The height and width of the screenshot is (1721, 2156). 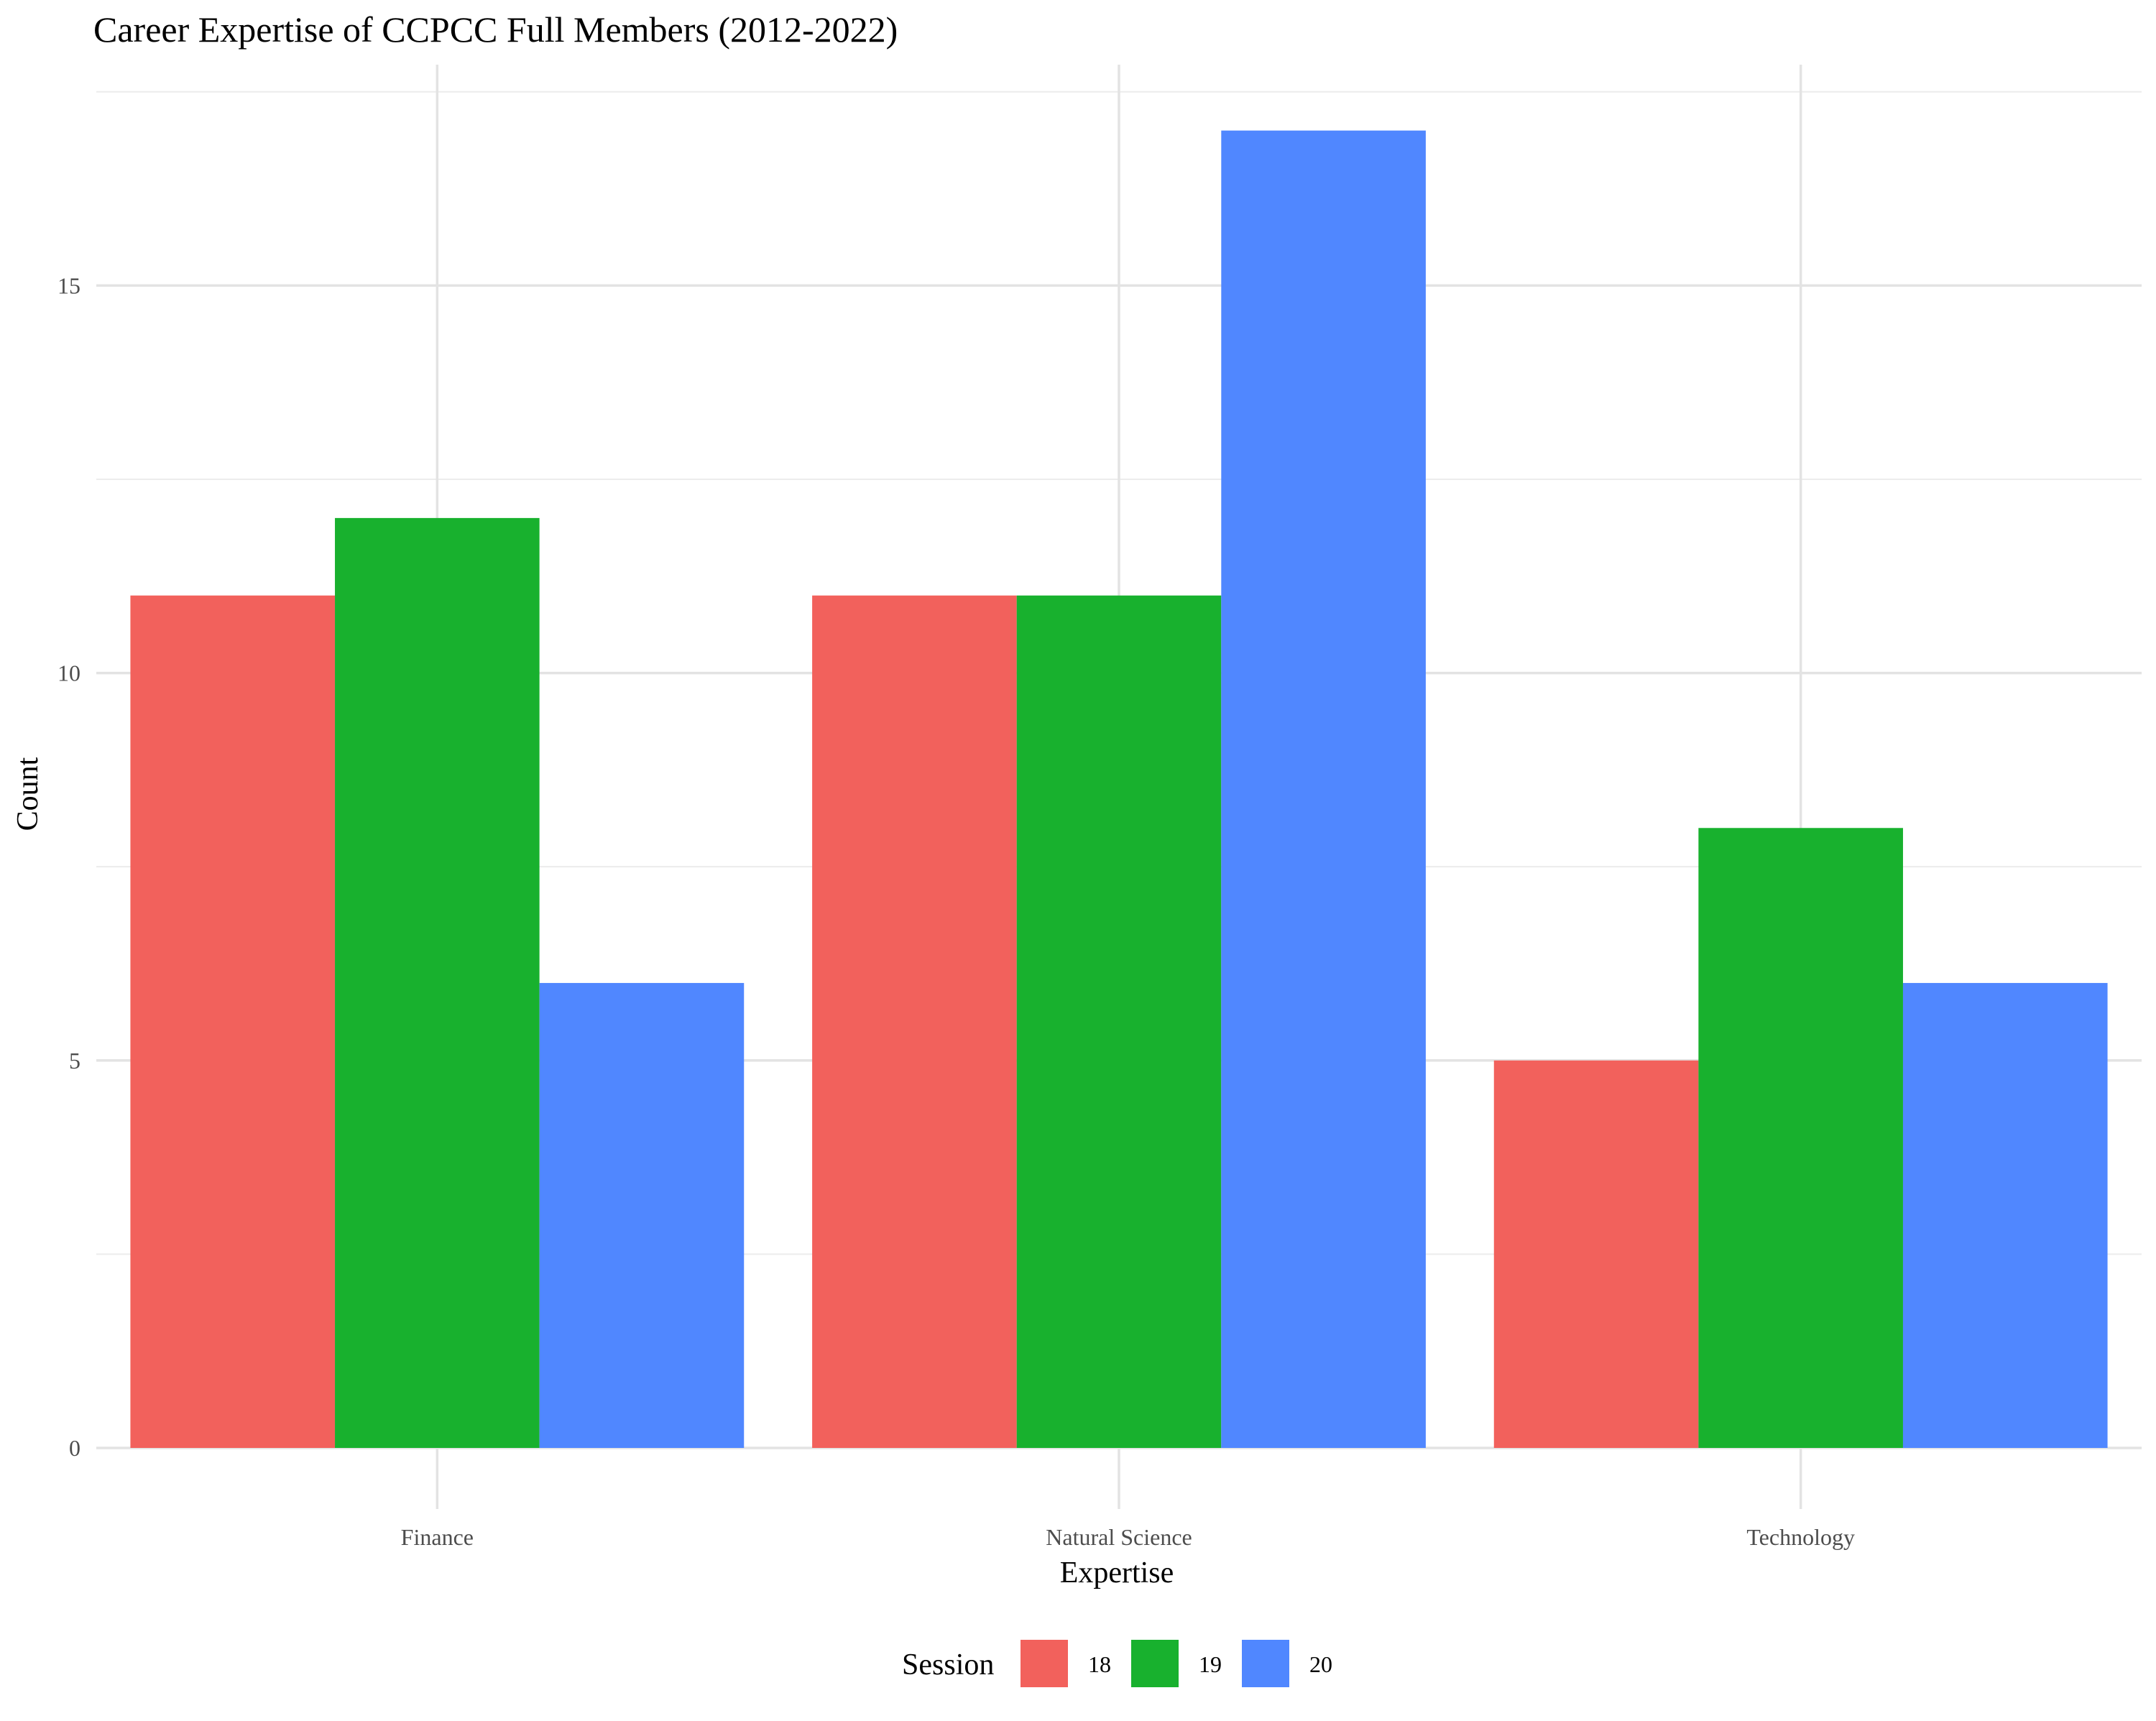 What do you see at coordinates (437, 1537) in the screenshot?
I see `x-tick-label: Finance` at bounding box center [437, 1537].